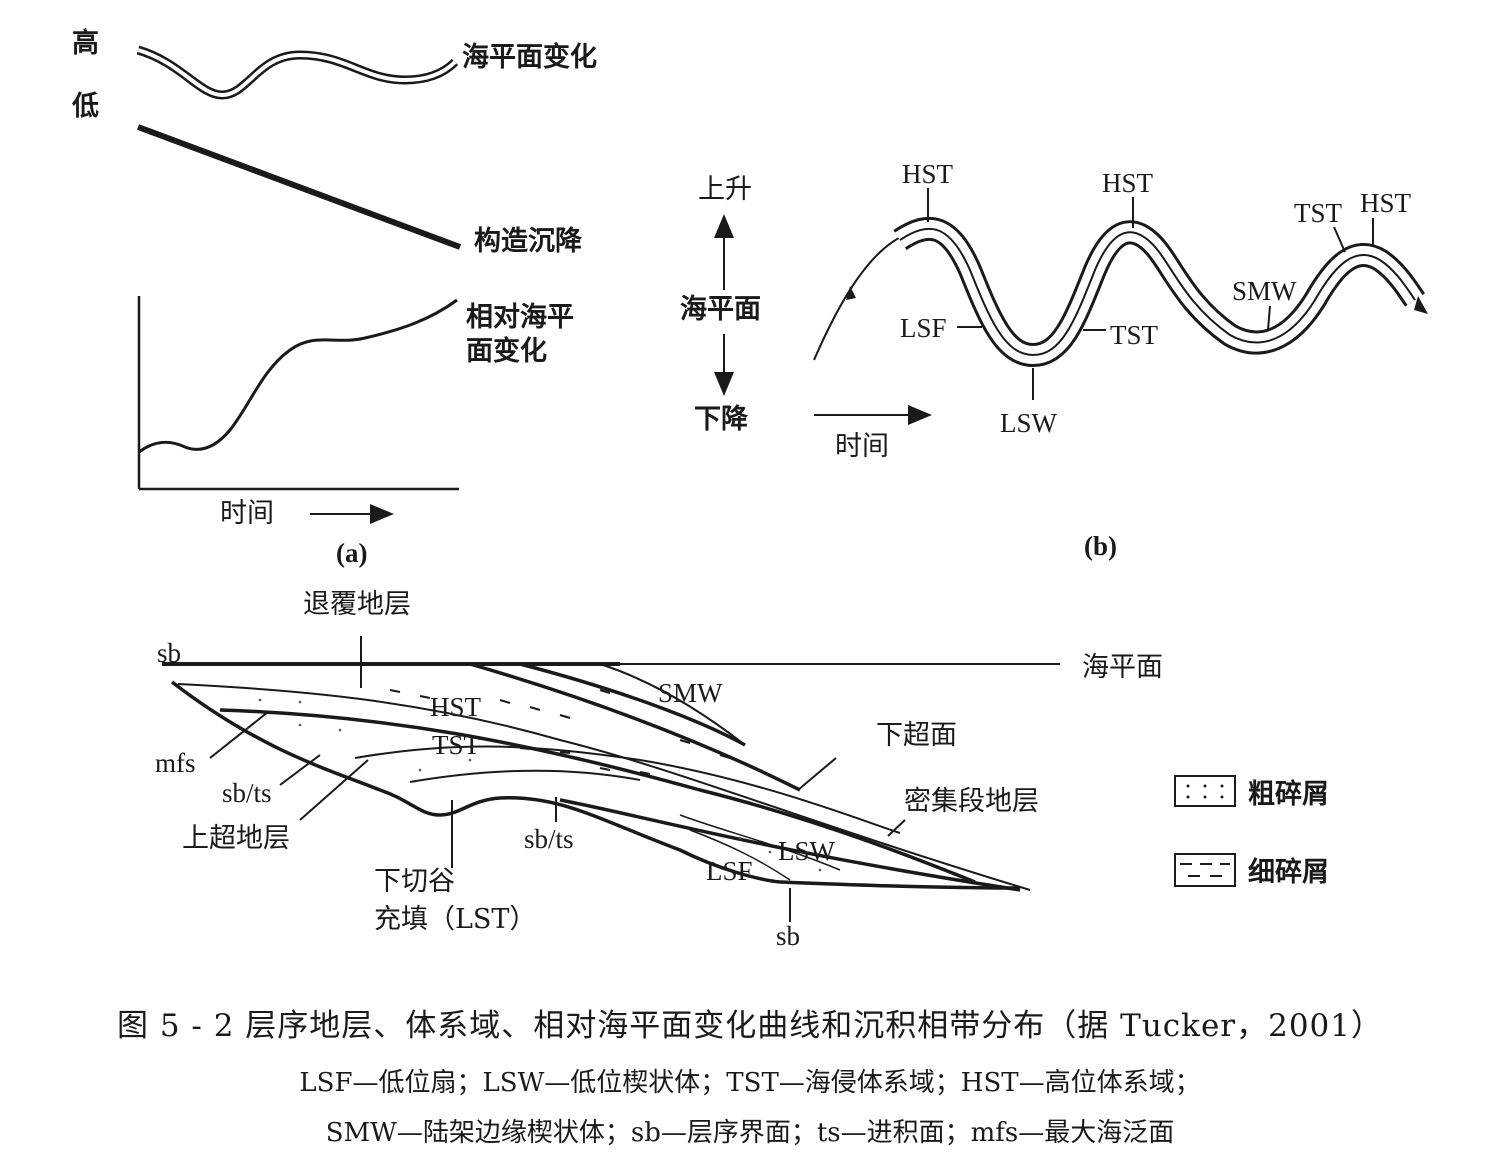 The height and width of the screenshot is (1164, 1500). Describe the element at coordinates (520, 317) in the screenshot. I see `relative-sea-level-label-1: 相对海平` at that location.